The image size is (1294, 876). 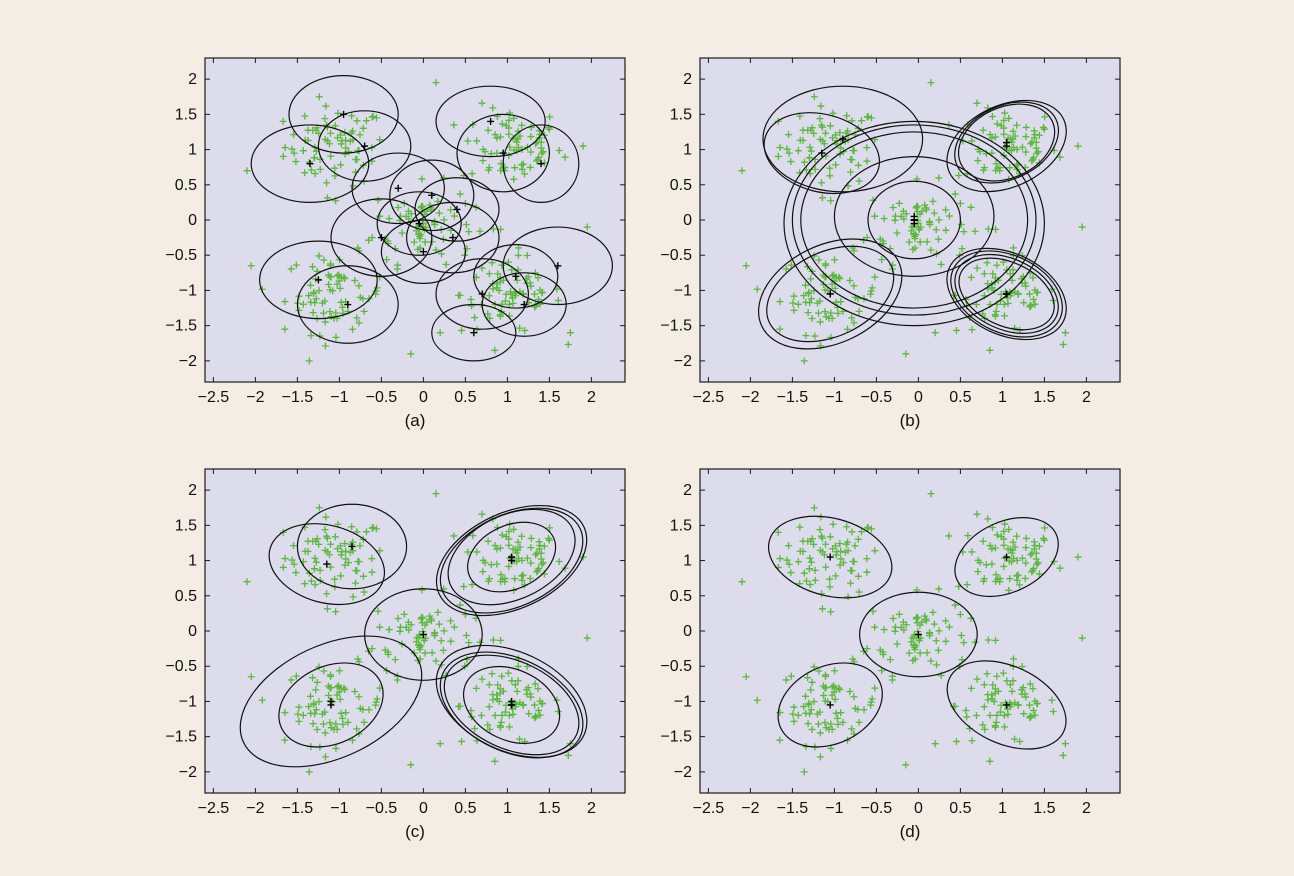 What do you see at coordinates (681, 596) in the screenshot?
I see `y-tick-label: 0.5` at bounding box center [681, 596].